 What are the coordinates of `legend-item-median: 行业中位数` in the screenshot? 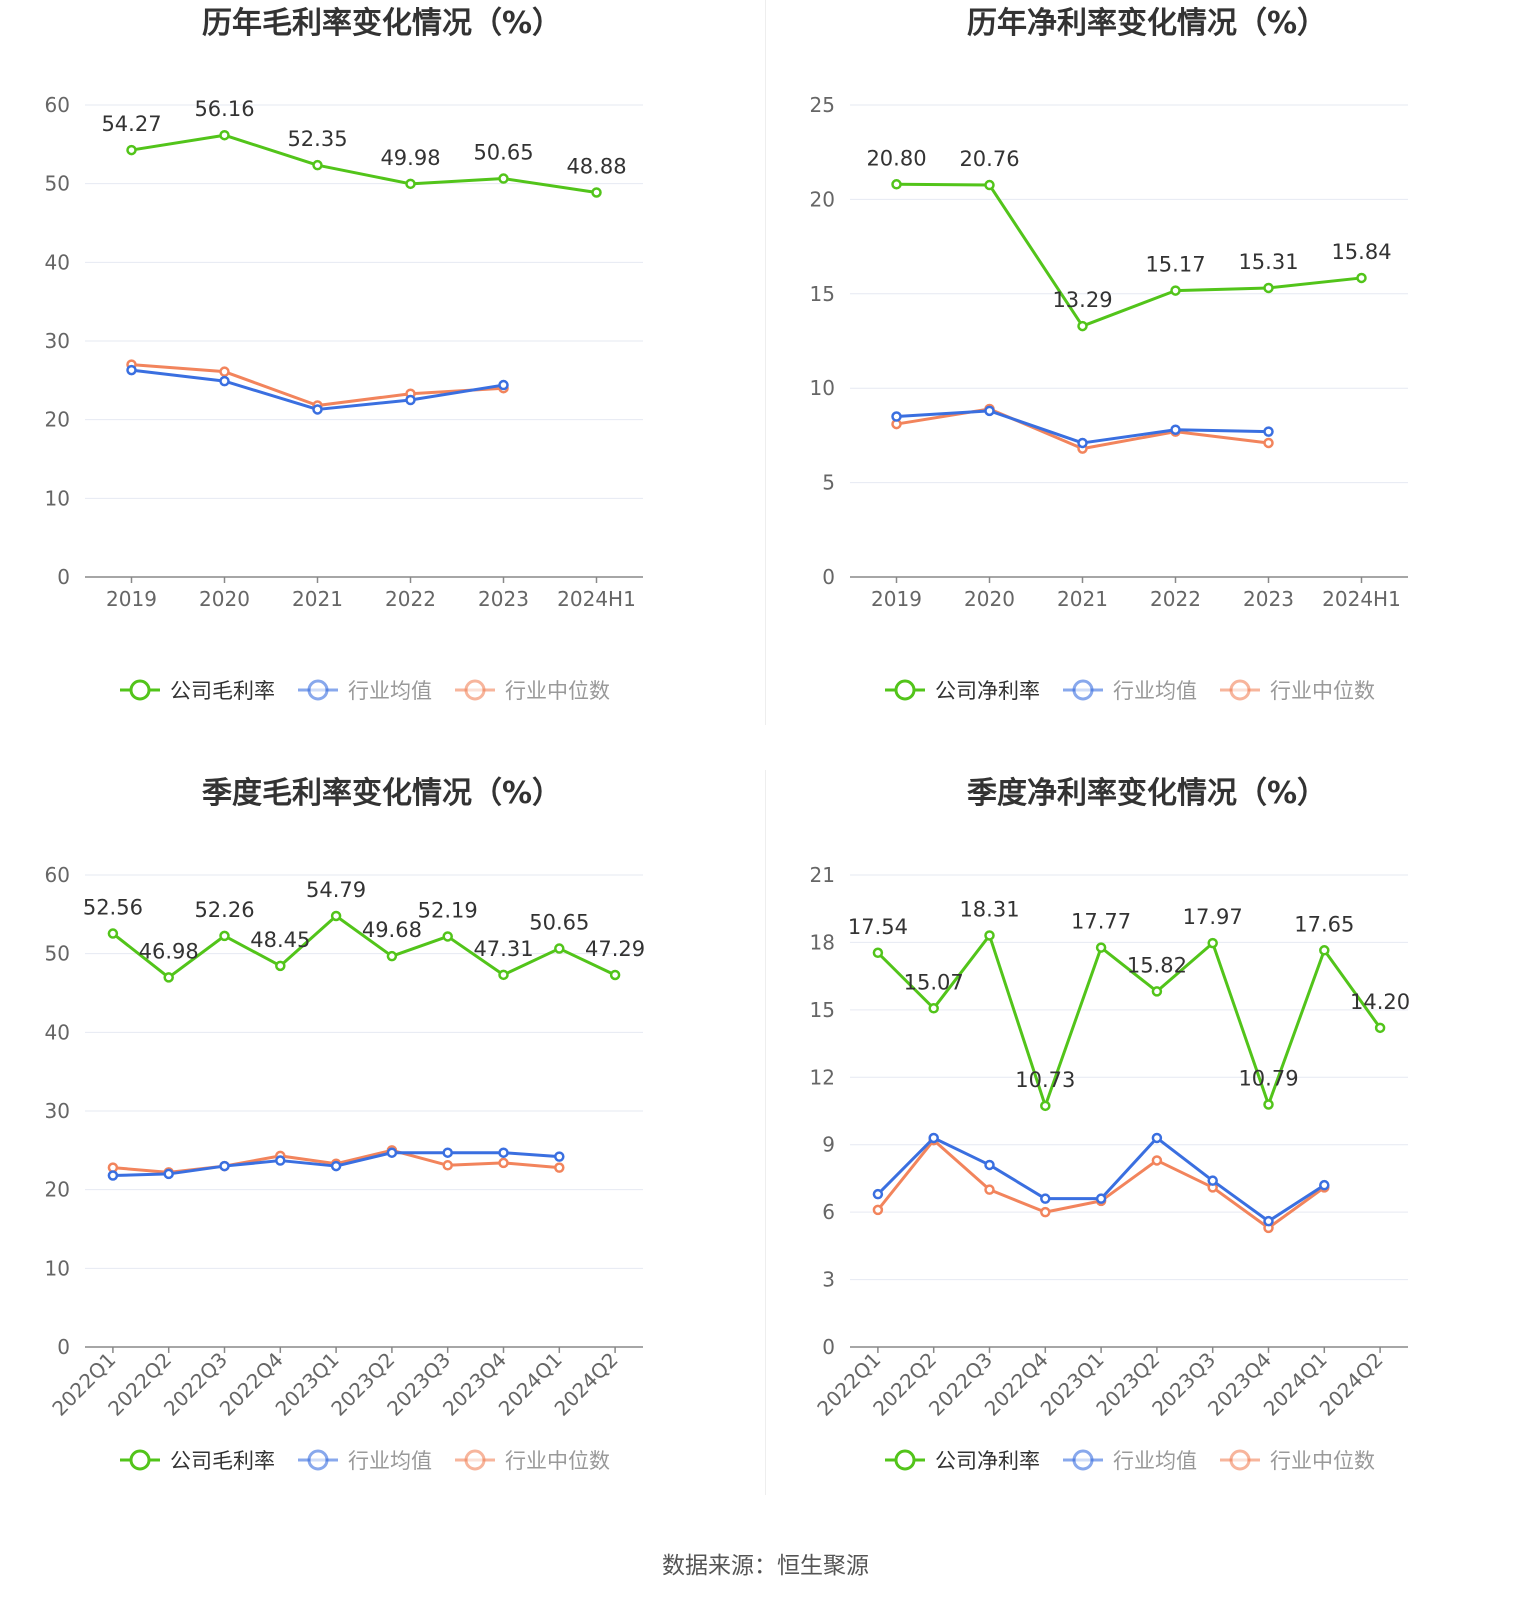 It's located at (1297, 691).